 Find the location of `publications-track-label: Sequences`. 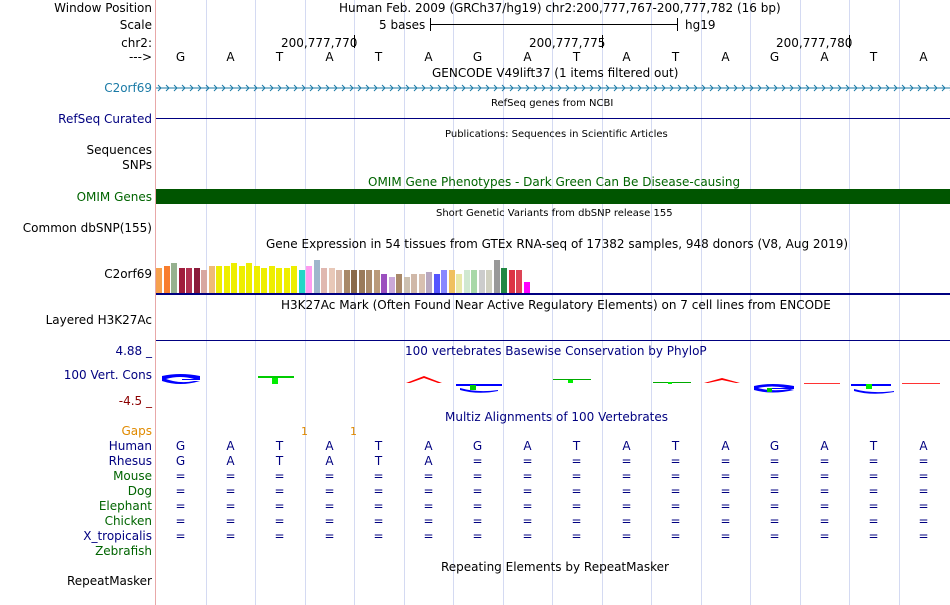

publications-track-label: Sequences is located at coordinates (119, 150).